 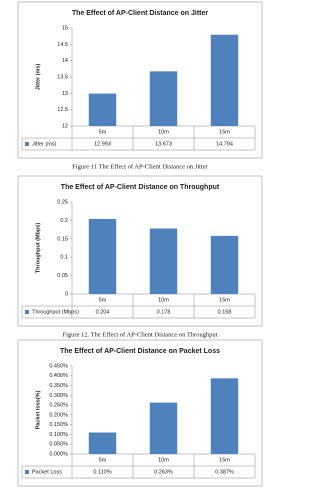 I want to click on table-value: 13.673, so click(x=163, y=144).